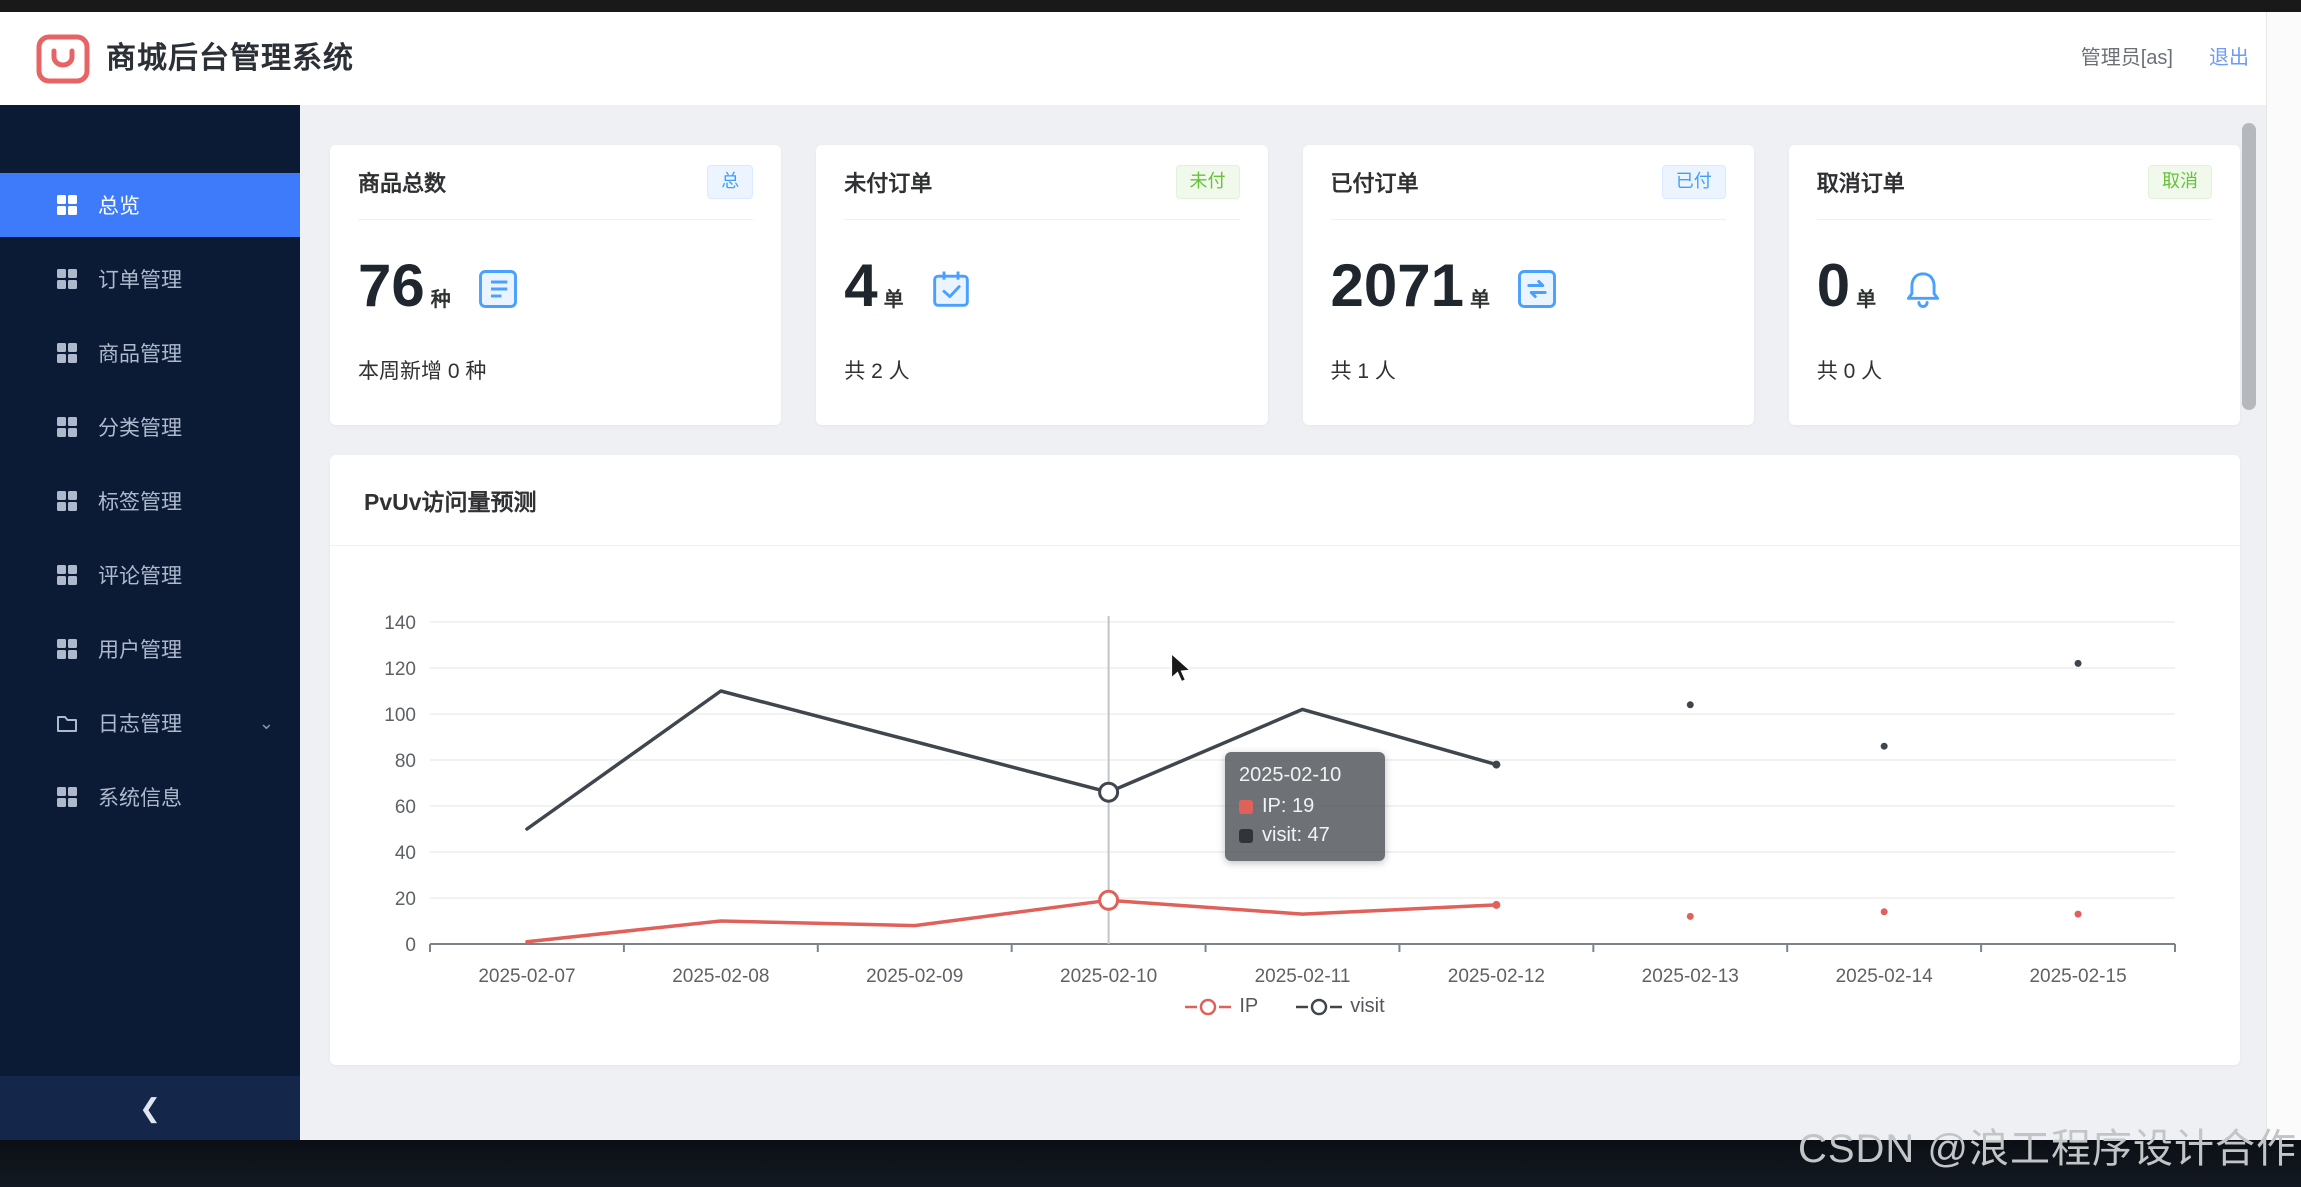 The width and height of the screenshot is (2301, 1187). I want to click on stat-value-row: 2071 单, so click(1528, 286).